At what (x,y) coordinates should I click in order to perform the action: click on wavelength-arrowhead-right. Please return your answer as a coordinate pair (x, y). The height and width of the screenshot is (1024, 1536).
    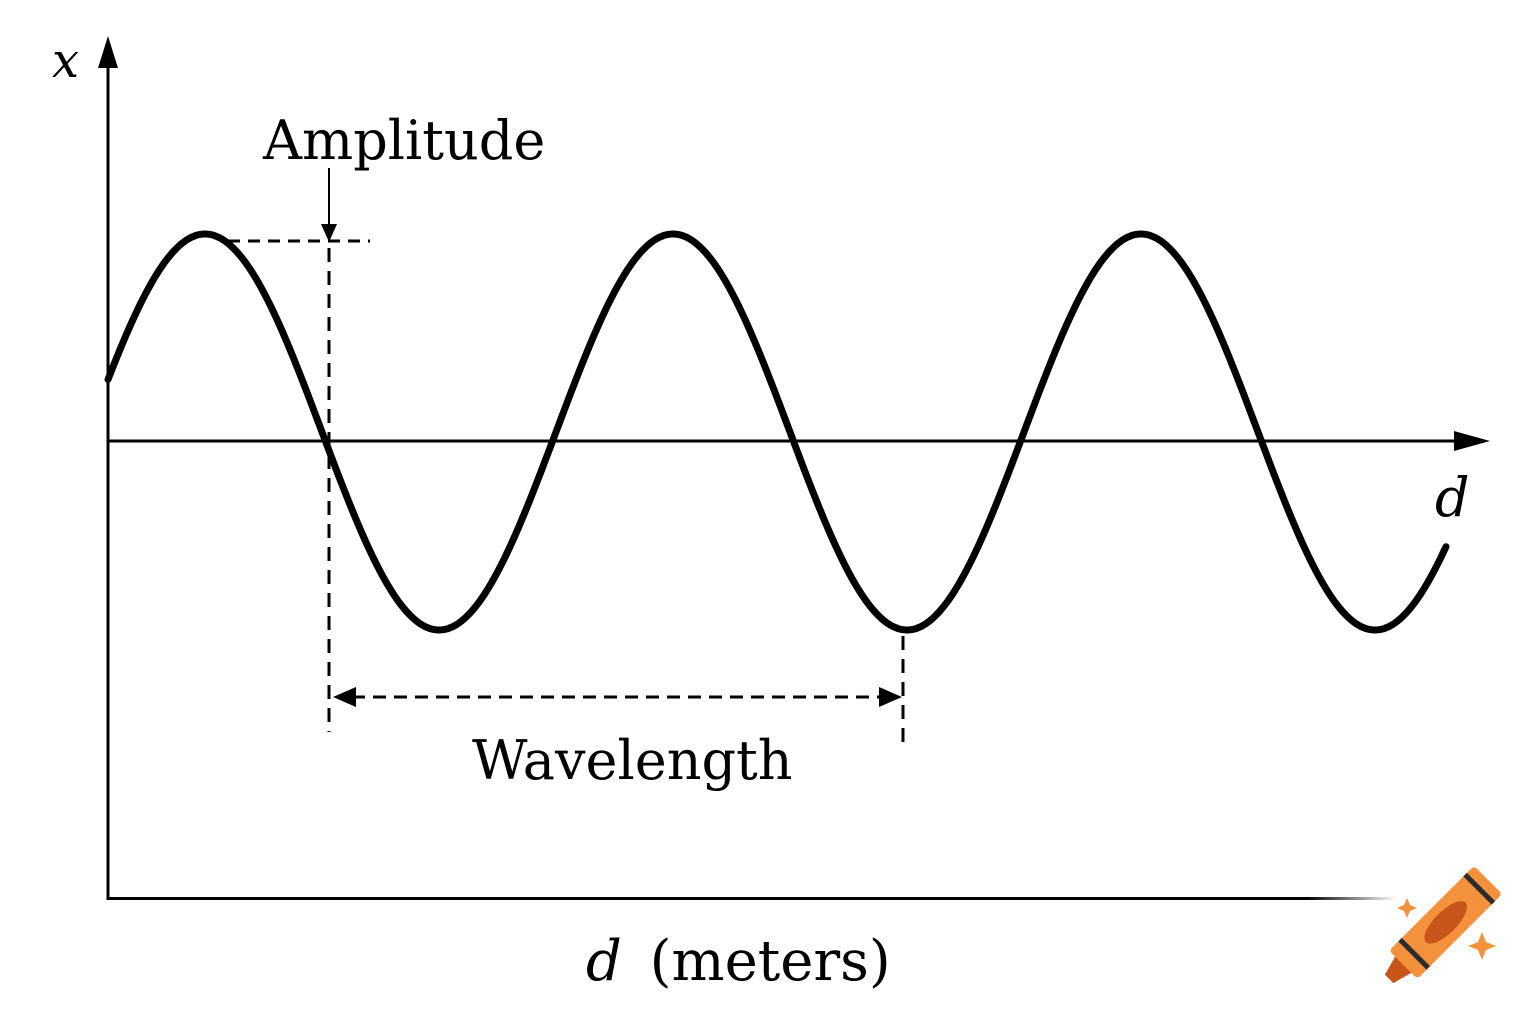
    Looking at the image, I should click on (890, 697).